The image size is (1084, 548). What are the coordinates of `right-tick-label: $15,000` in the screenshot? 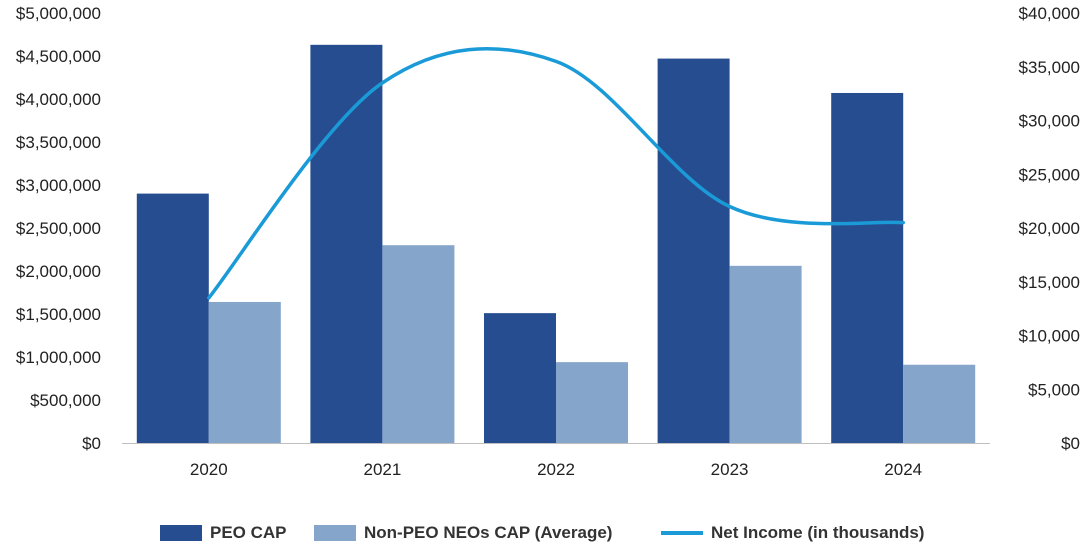 It's located at (1049, 282).